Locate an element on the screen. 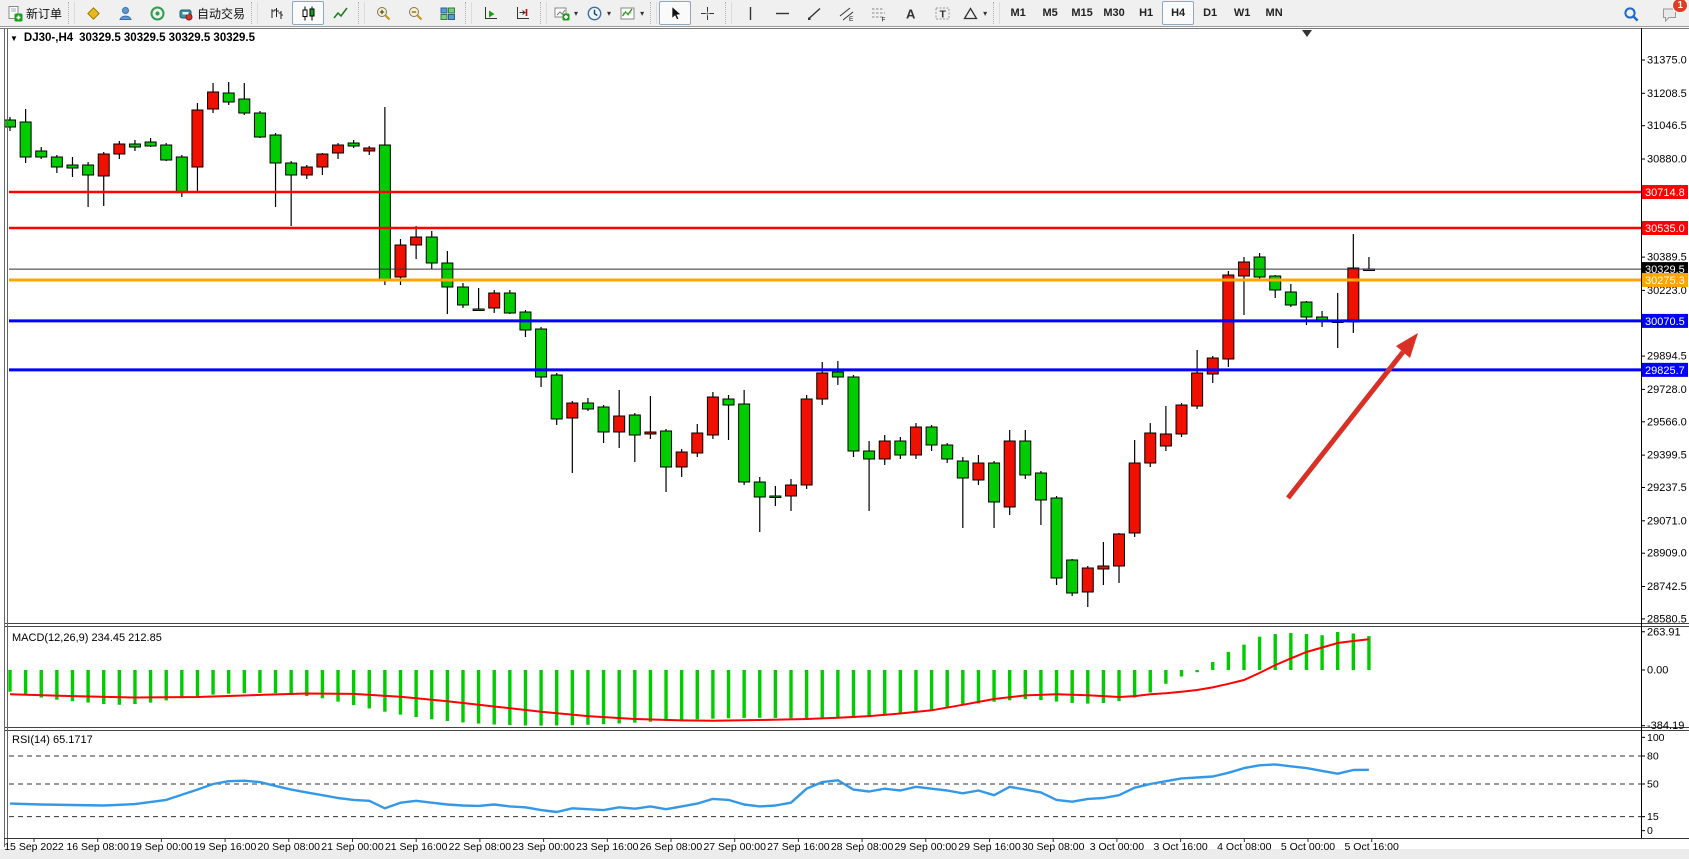 The image size is (1689, 859). shapes-button: ▾ is located at coordinates (974, 13).